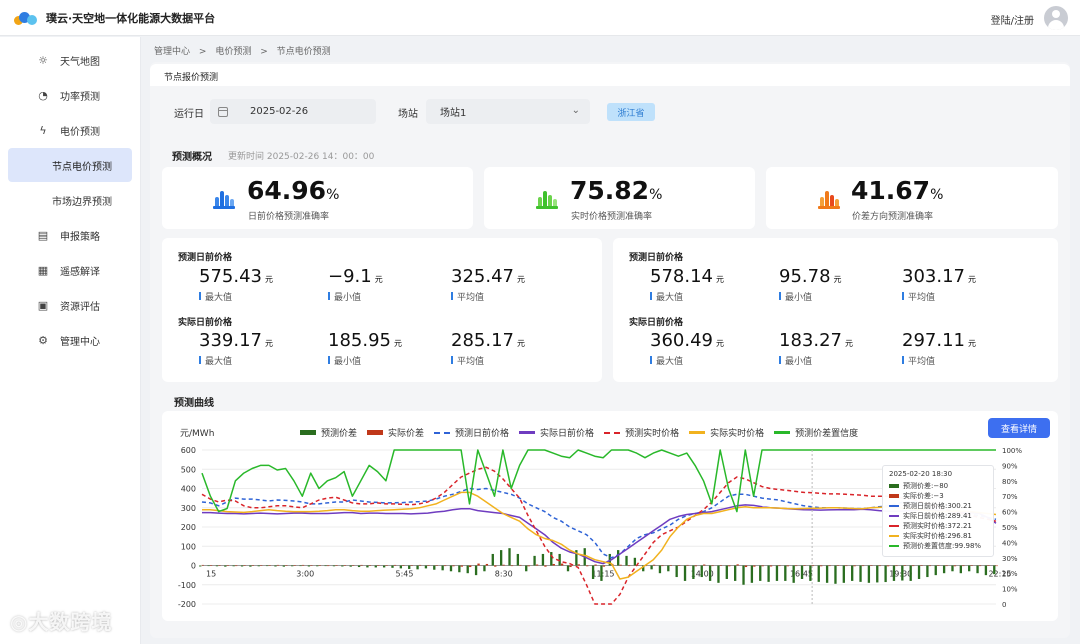 This screenshot has height=644, width=1080. What do you see at coordinates (82, 202) in the screenshot?
I see `sidebar-item-label: 市场边界预测` at bounding box center [82, 202].